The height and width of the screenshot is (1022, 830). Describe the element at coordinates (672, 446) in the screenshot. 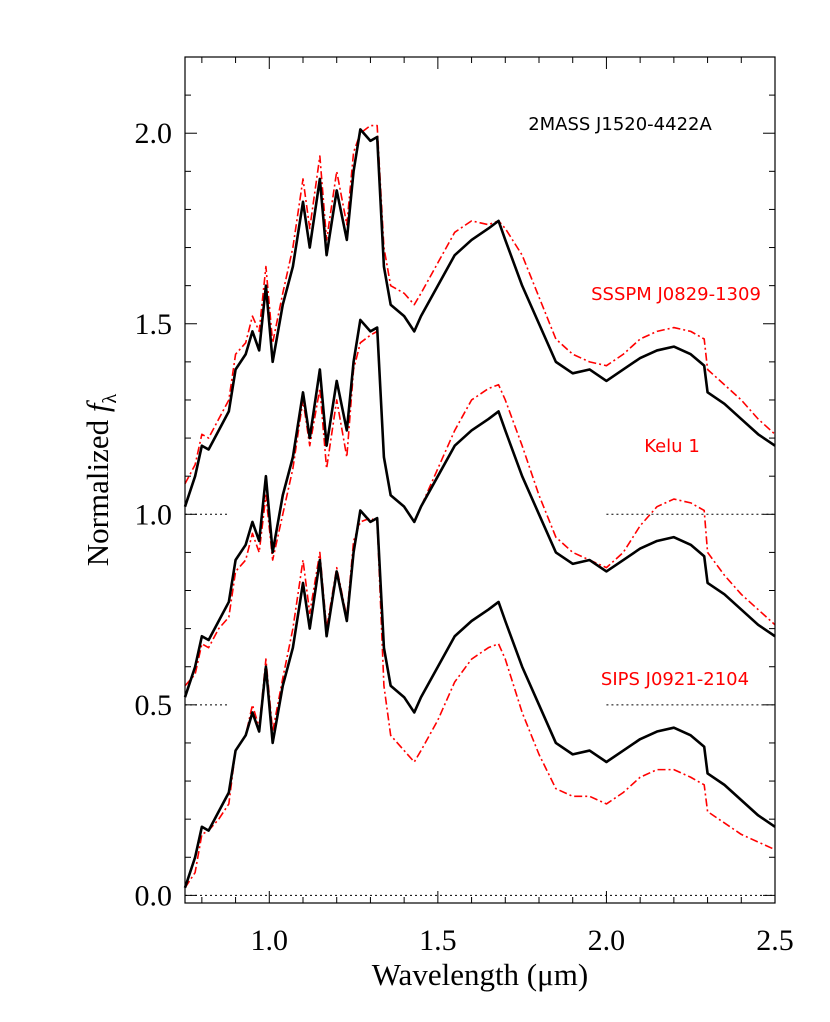

I see `series-label: Kelu 1` at that location.